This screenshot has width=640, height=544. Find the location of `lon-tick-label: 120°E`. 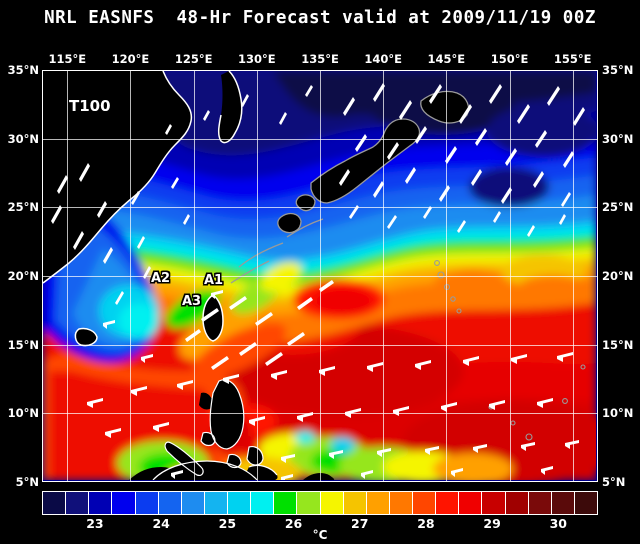

lon-tick-label: 120°E is located at coordinates (130, 59).